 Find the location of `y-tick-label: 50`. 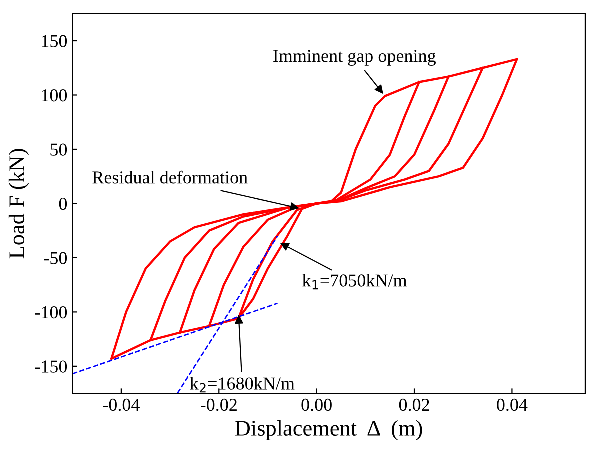

y-tick-label: 50 is located at coordinates (59, 150).